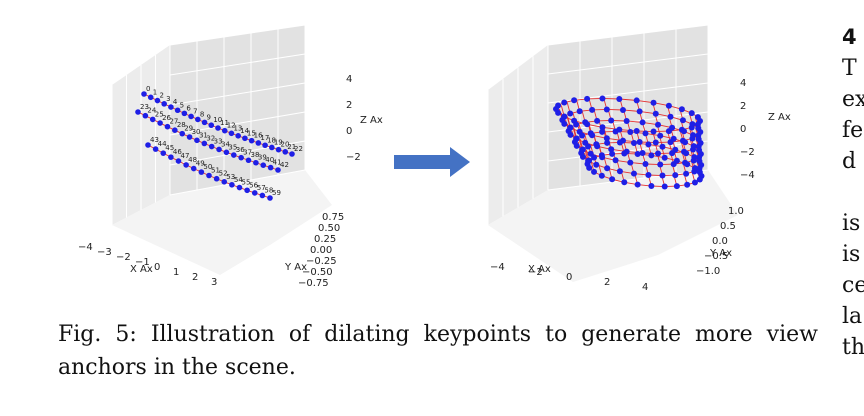 Image resolution: width=864 pixels, height=416 pixels. Describe the element at coordinates (349, 105) in the screenshot. I see `z-tick-label: 2` at that location.